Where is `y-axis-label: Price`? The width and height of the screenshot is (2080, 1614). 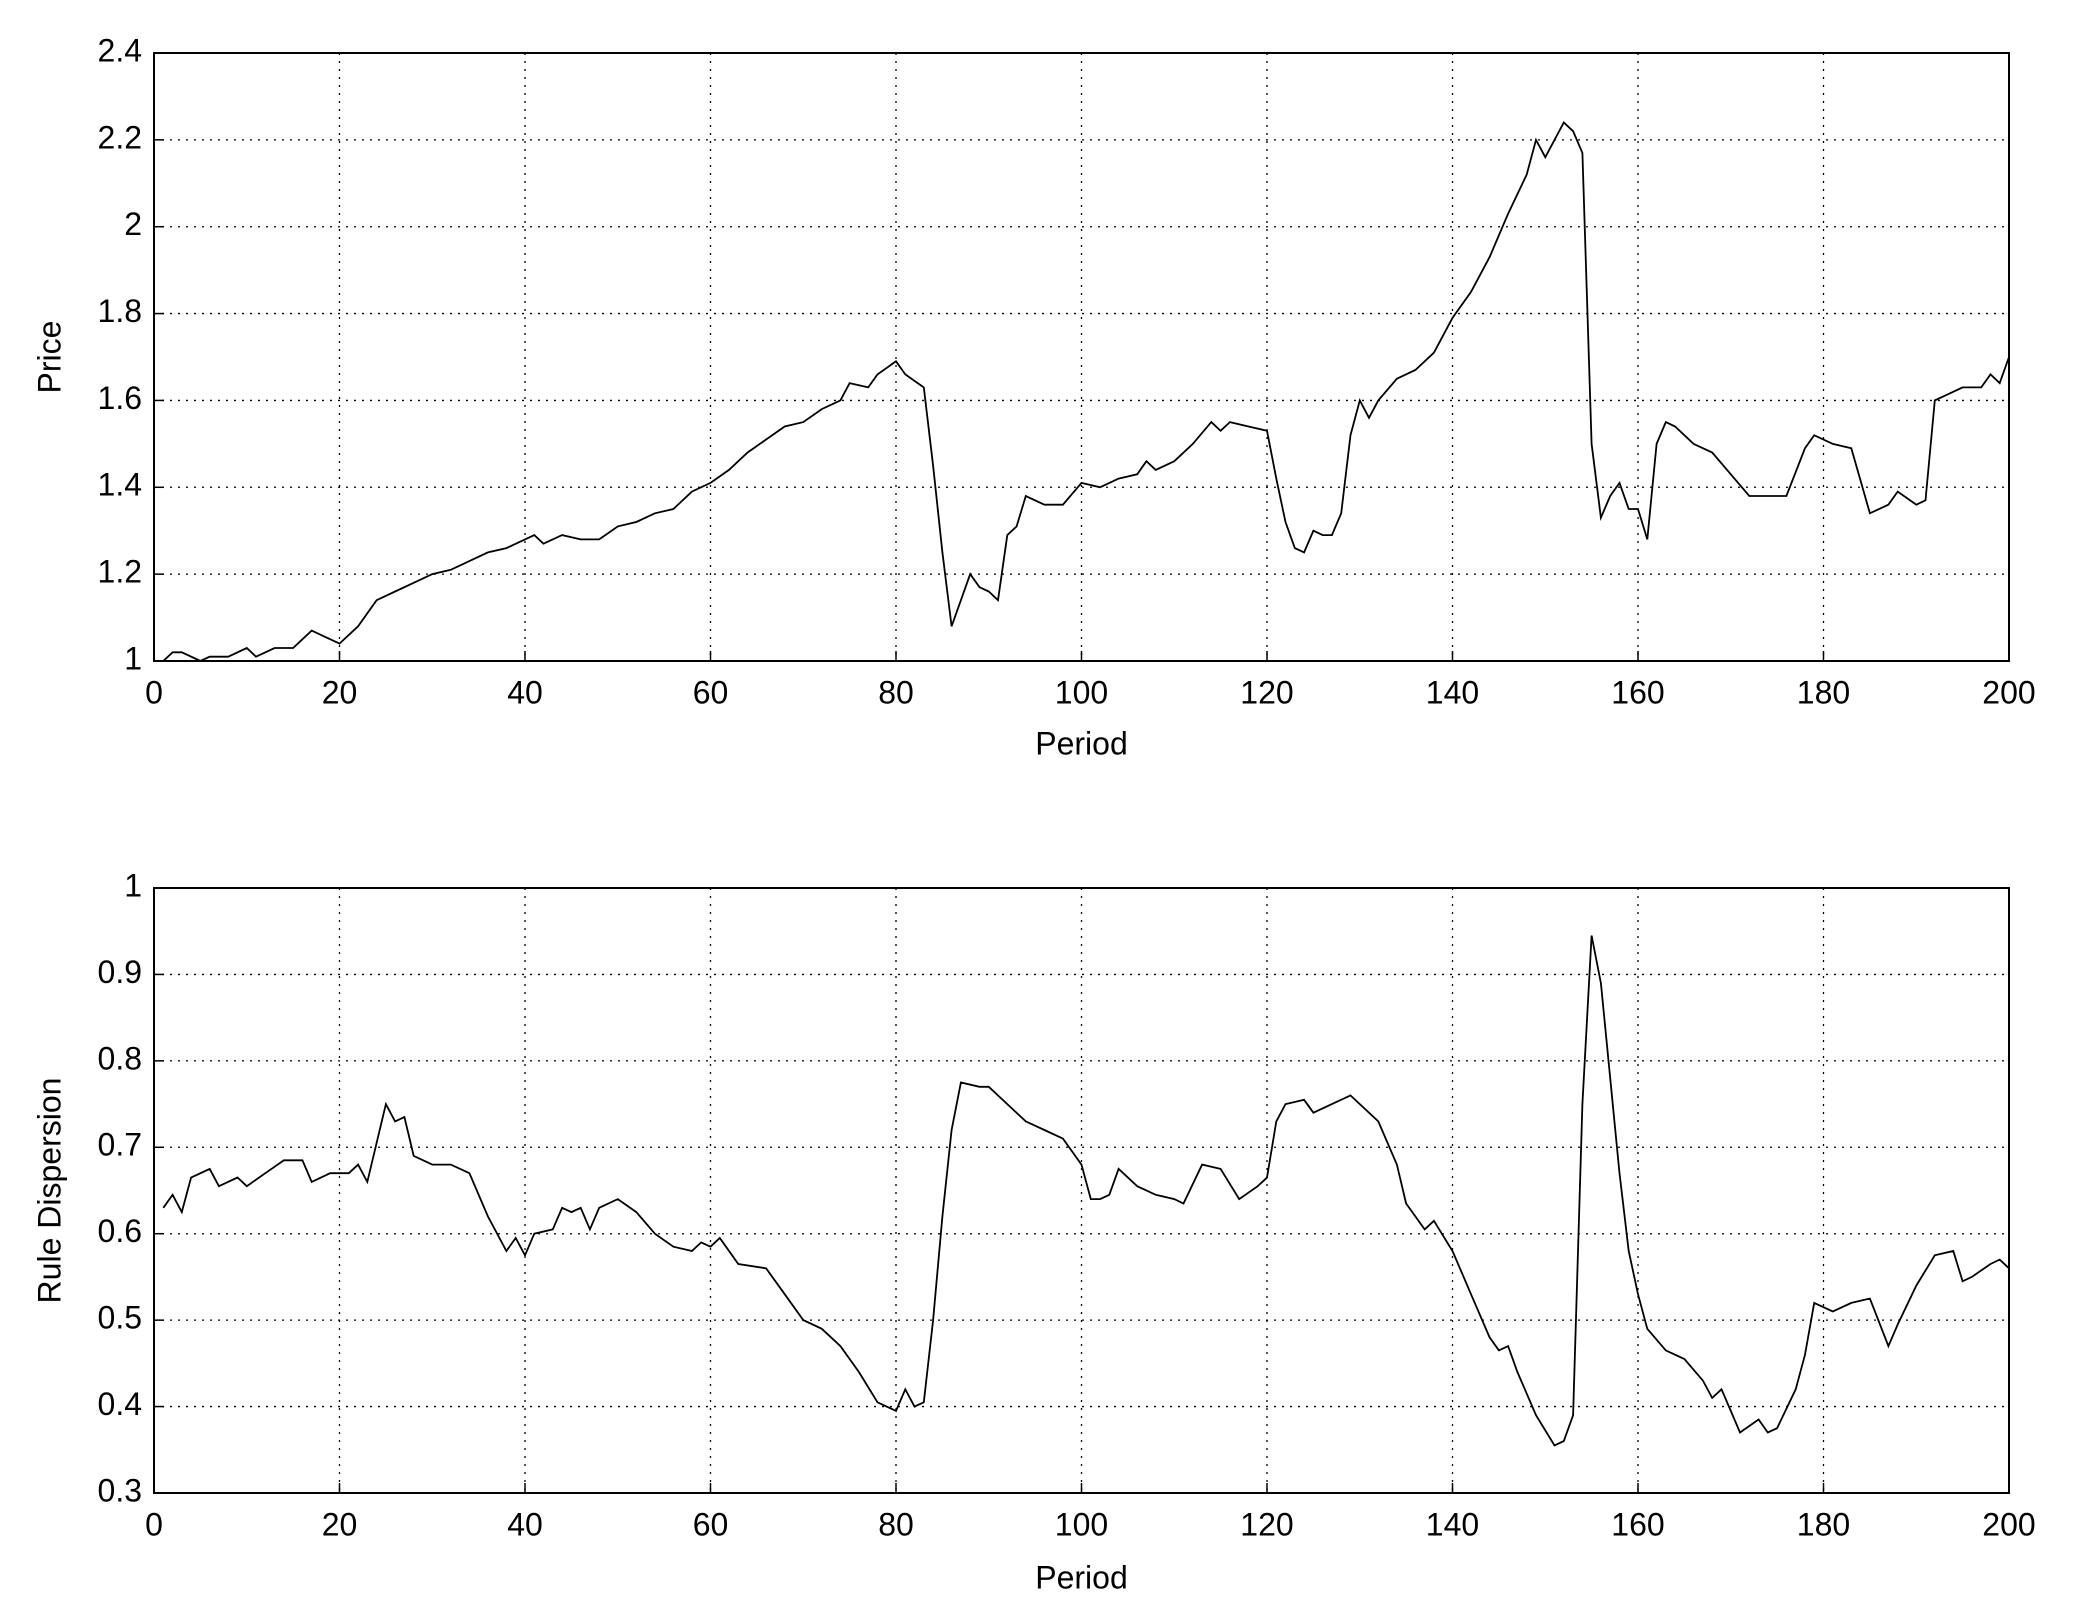 y-axis-label: Price is located at coordinates (49, 357).